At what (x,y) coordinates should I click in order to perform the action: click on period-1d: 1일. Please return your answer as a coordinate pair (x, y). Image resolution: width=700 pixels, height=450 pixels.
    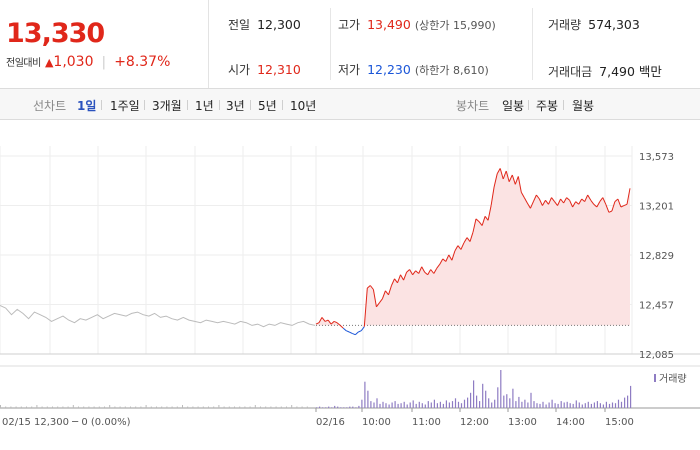
    Looking at the image, I should click on (87, 106).